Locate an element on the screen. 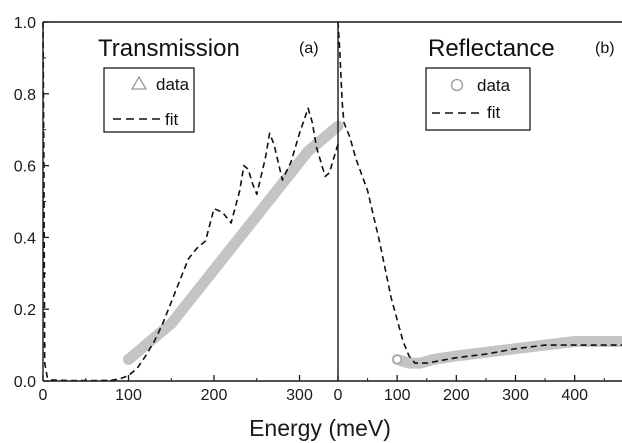  y-tick-label: 0.2 is located at coordinates (25, 310).